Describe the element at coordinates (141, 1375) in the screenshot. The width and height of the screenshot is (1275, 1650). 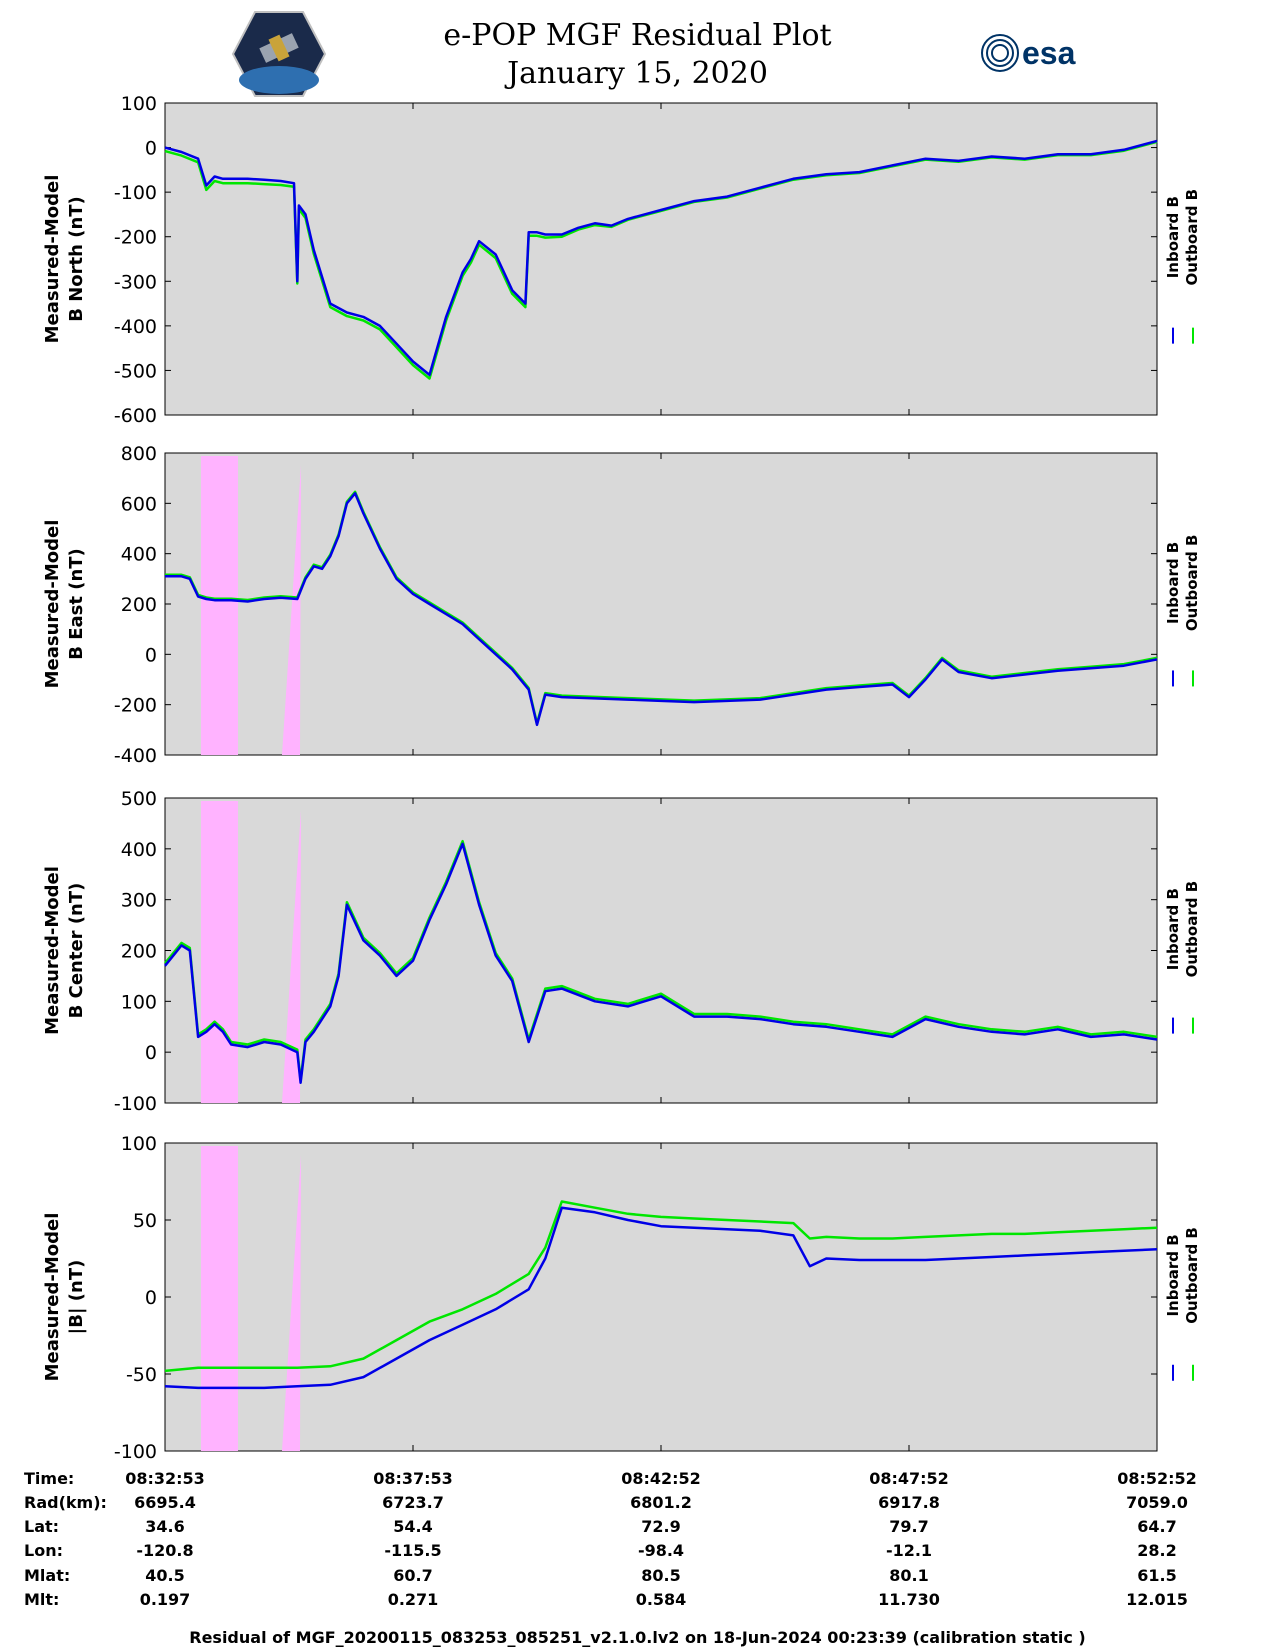
I see `panel-4-ytick-label: -50` at that location.